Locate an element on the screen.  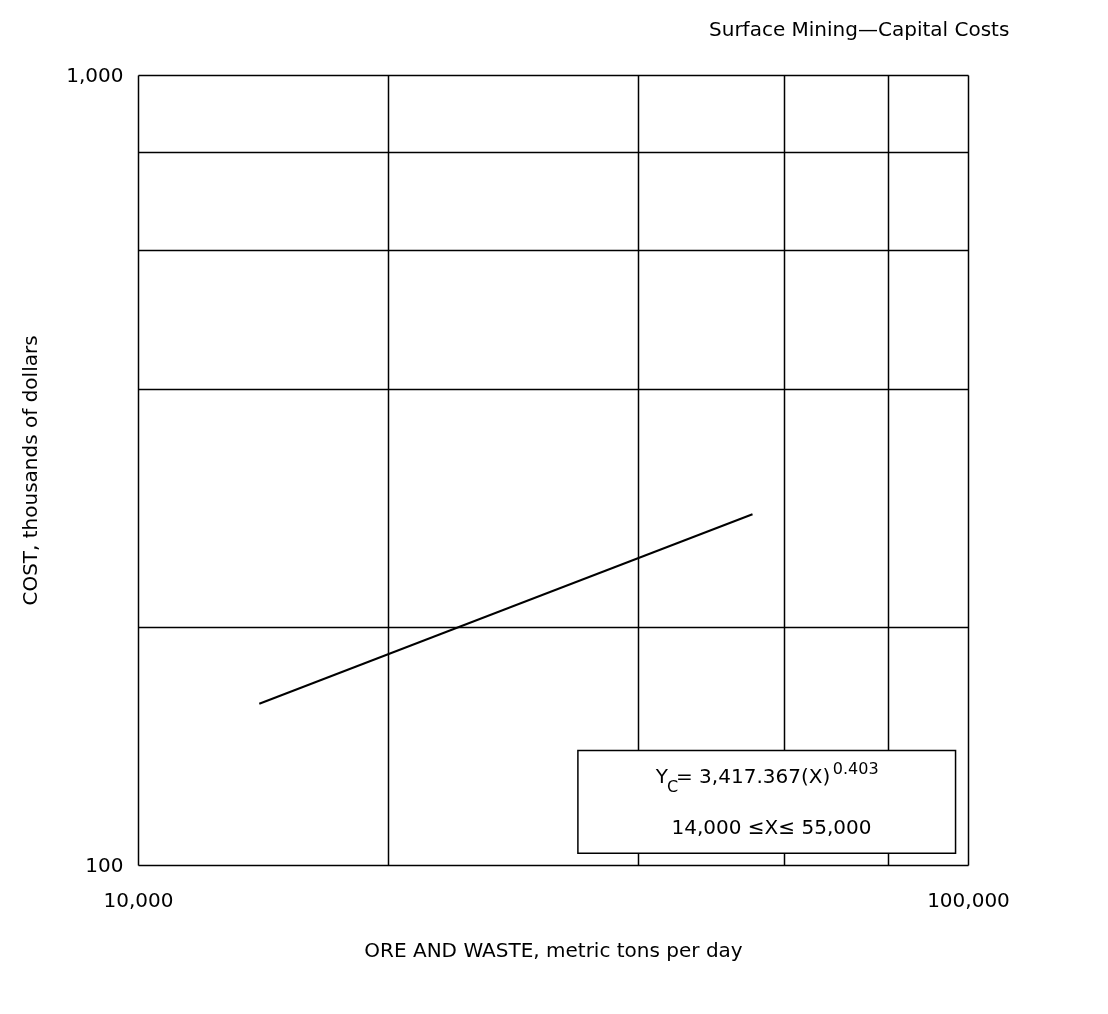
y-axis-title: COST, thousands of dollars is located at coordinates (30, 470).